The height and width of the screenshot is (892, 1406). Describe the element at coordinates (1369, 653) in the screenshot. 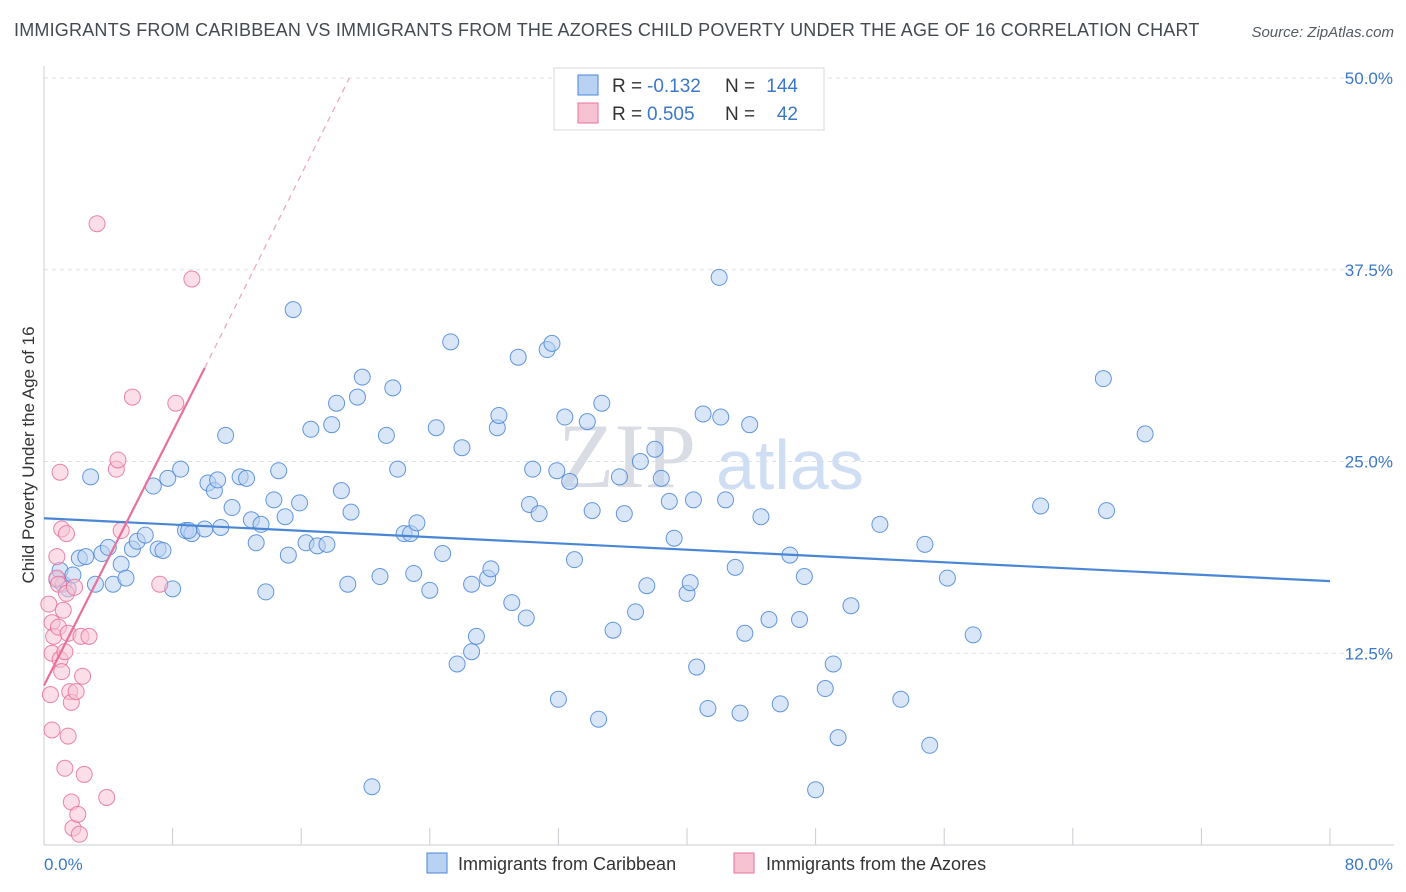

I see `y-tick-label-0: 12.5%` at that location.